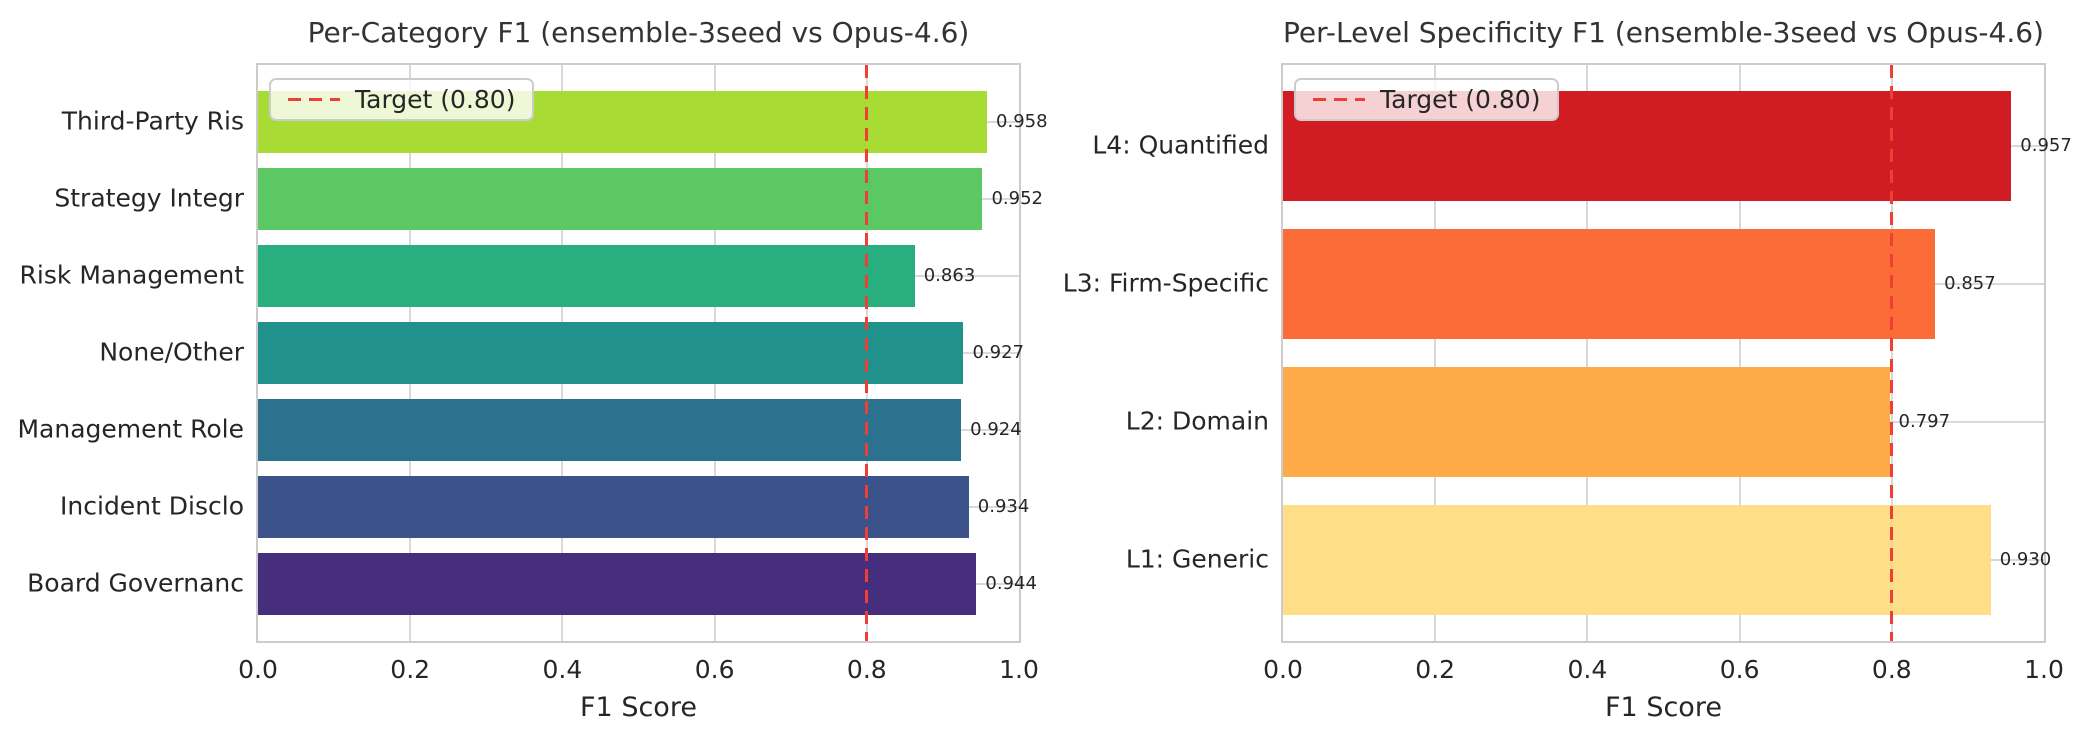  I want to click on y-tick-label: Board Governanc, so click(135, 583).